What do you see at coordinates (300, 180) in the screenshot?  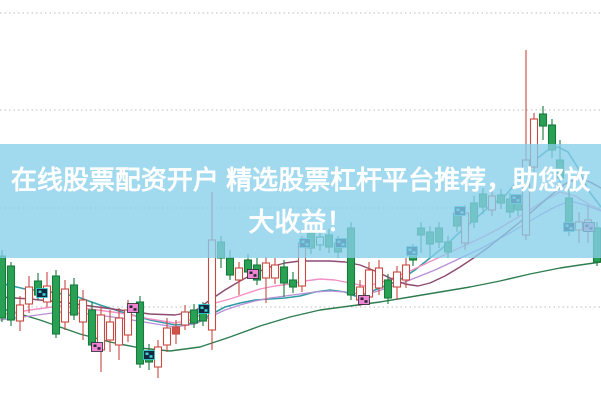 I see `banner-title-line1: 在线股票配资开户 精选股票杠杆平台推荐，助您放` at bounding box center [300, 180].